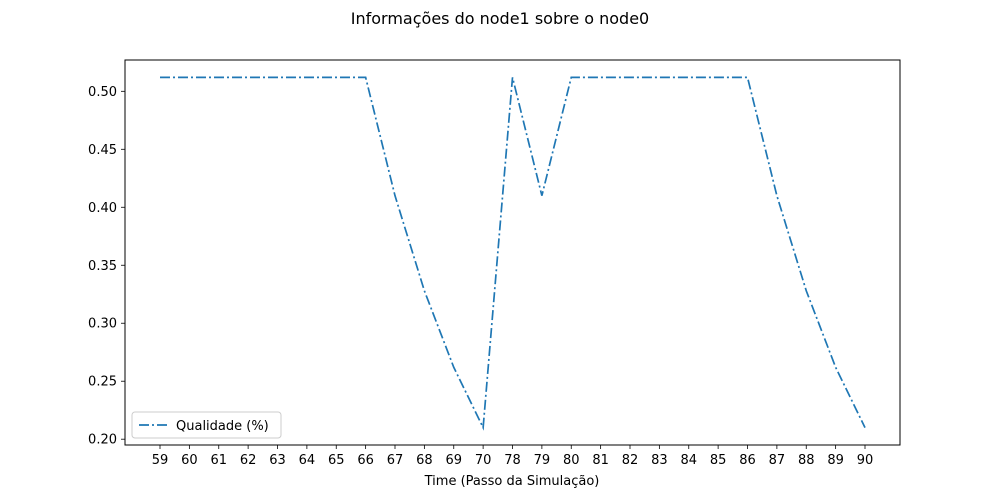 The image size is (1000, 500). I want to click on x-tick-label: 68, so click(424, 460).